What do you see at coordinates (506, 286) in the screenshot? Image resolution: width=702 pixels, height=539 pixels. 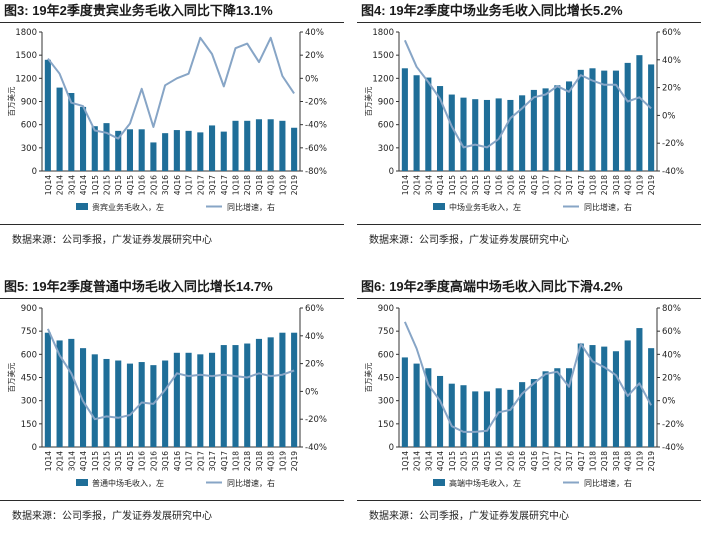 I see `figure-title-text: 19年2季度高端中场毛收入同比下滑4.2%` at bounding box center [506, 286].